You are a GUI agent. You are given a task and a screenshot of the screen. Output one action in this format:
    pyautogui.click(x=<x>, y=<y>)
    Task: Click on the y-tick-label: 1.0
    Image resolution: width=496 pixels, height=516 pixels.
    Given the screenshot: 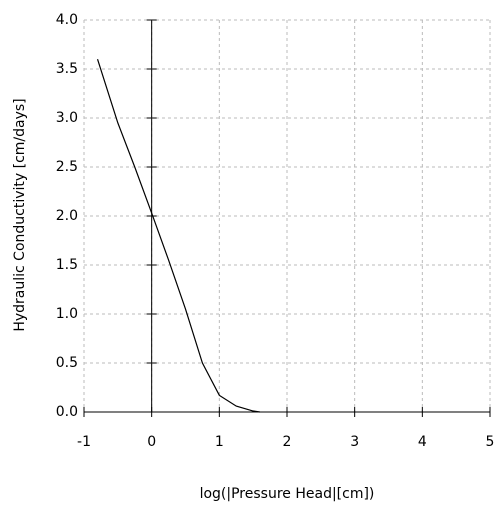 What is the action you would take?
    pyautogui.click(x=67, y=314)
    